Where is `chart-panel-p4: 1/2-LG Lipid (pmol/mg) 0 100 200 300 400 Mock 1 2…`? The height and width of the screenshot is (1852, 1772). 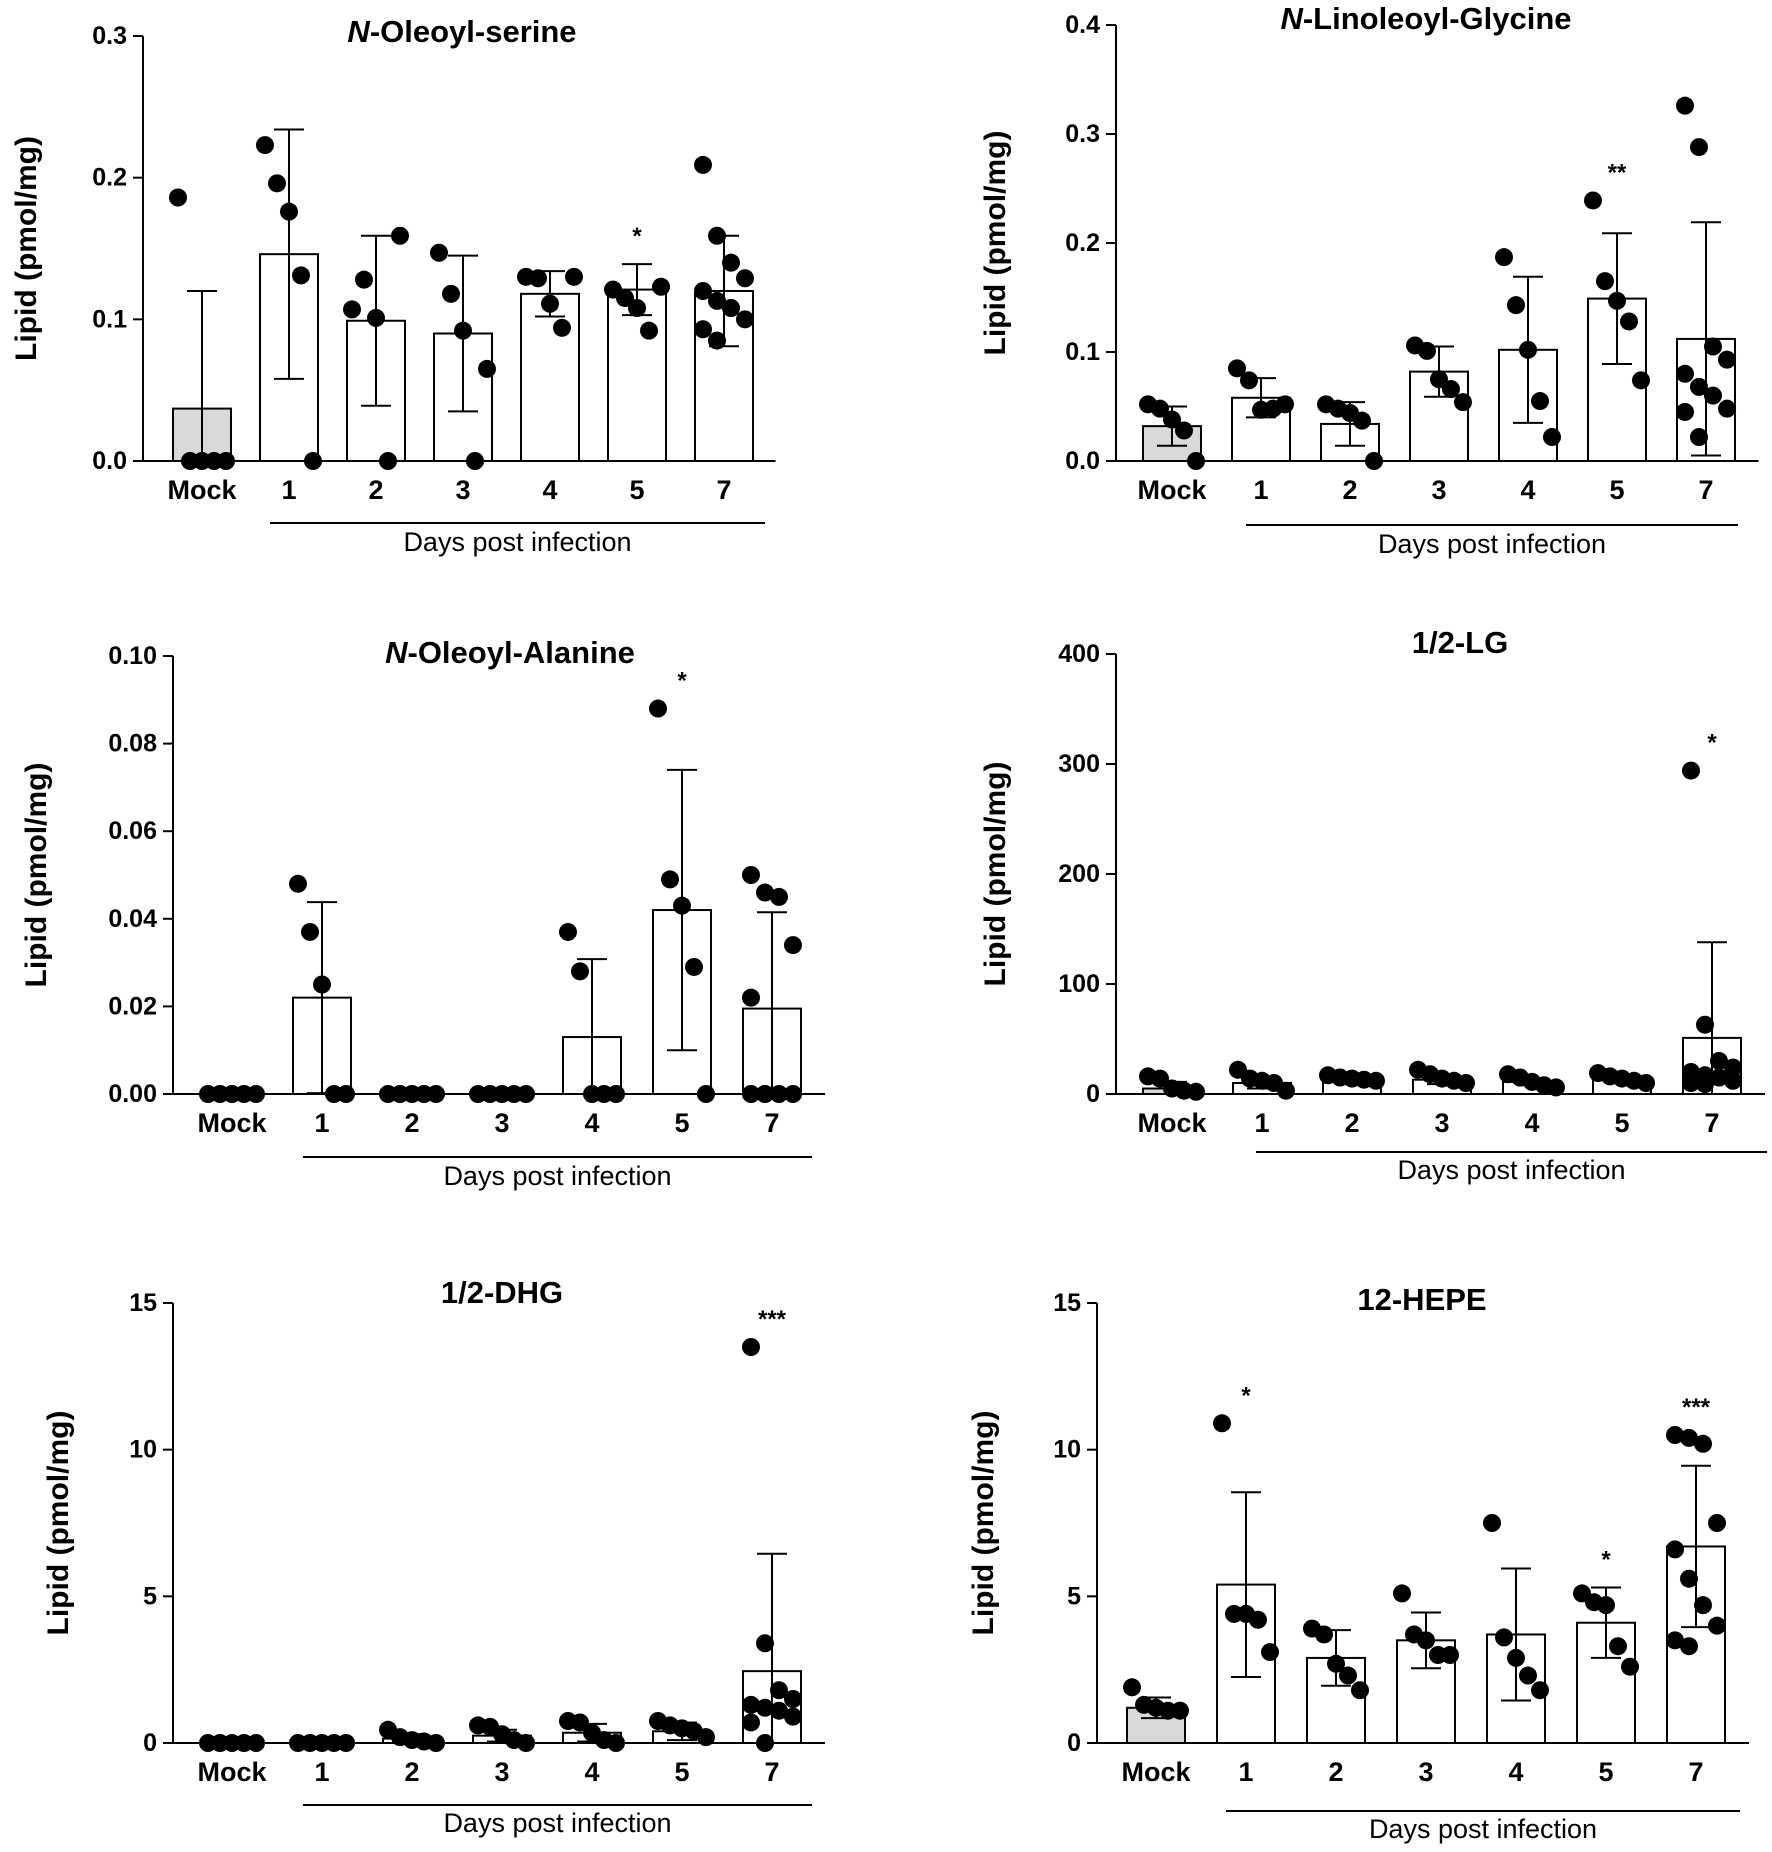 chart-panel-p4: 1/2-LG Lipid (pmol/mg) 0 100 200 300 400 Mock 1 2… is located at coordinates (1373, 905).